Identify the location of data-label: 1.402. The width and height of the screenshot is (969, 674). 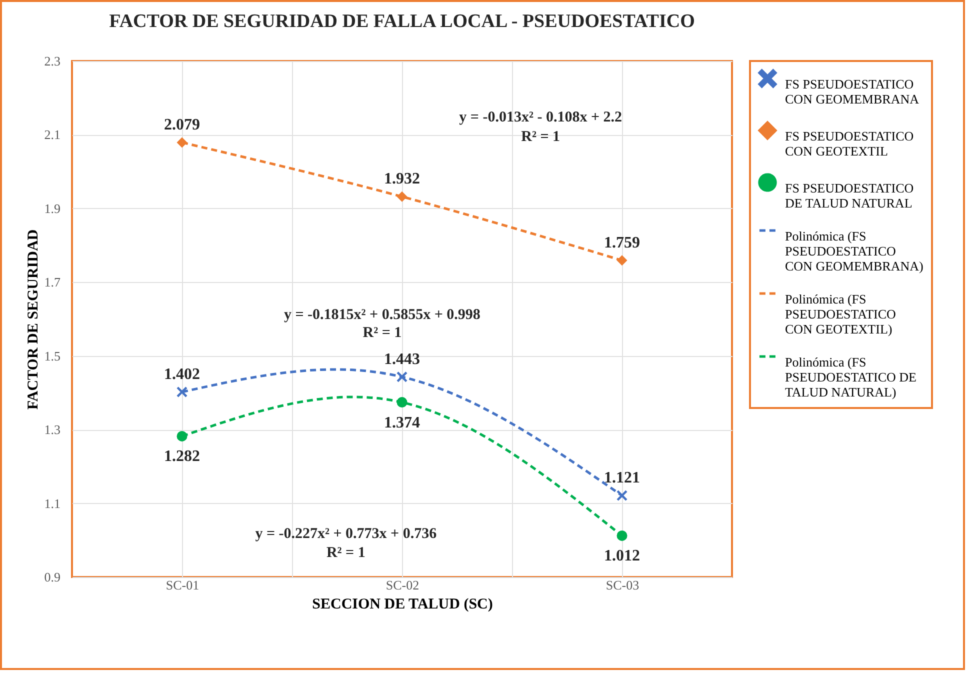
(182, 374).